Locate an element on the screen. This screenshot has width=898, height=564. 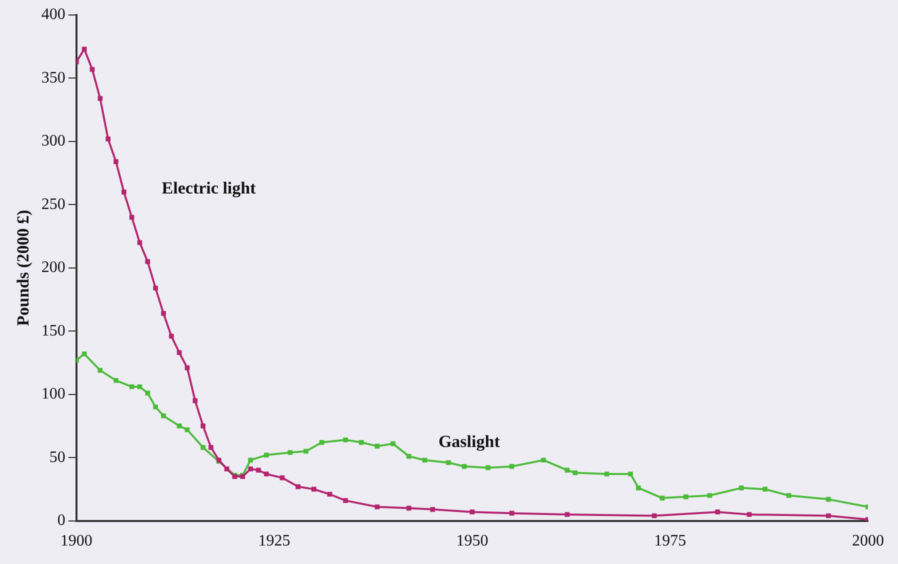
y-tick-label: 150 is located at coordinates (53, 331).